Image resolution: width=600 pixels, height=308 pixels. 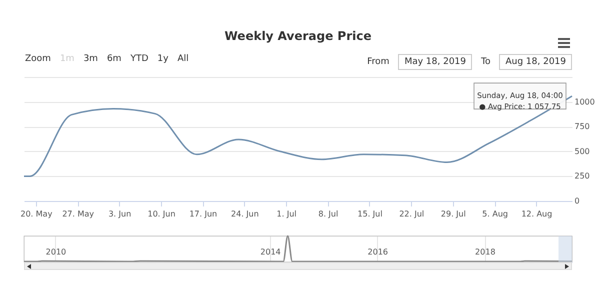 What do you see at coordinates (577, 201) in the screenshot?
I see `y-tick-label: 0` at bounding box center [577, 201].